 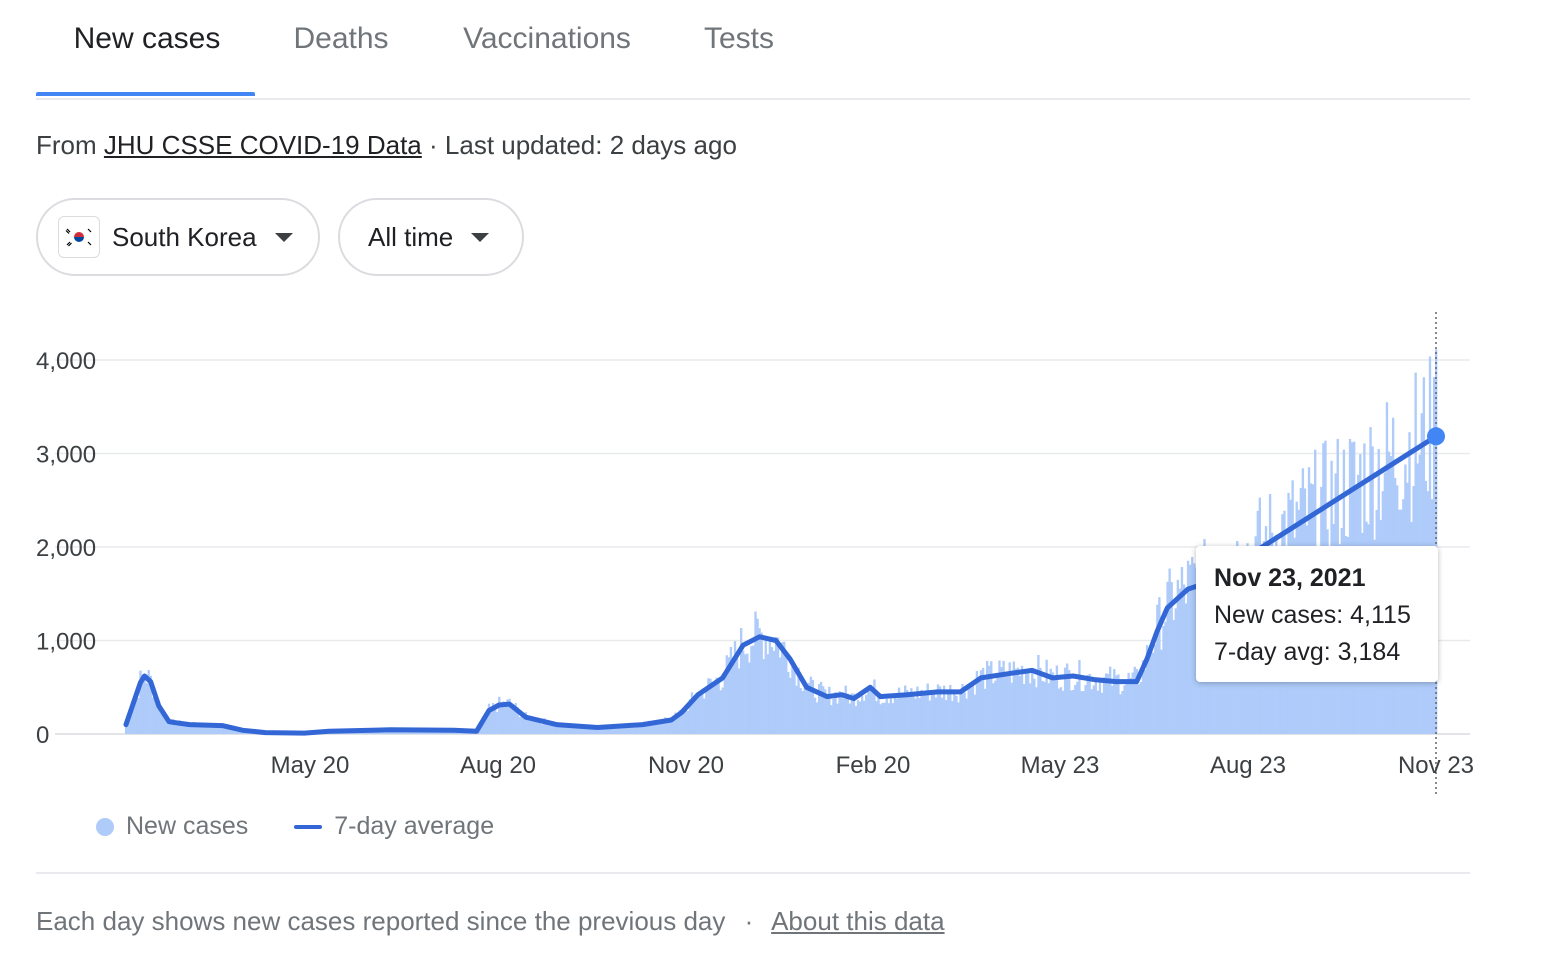 What do you see at coordinates (262, 145) in the screenshot?
I see `source-link: JHU CSSE COVID-19 Data` at bounding box center [262, 145].